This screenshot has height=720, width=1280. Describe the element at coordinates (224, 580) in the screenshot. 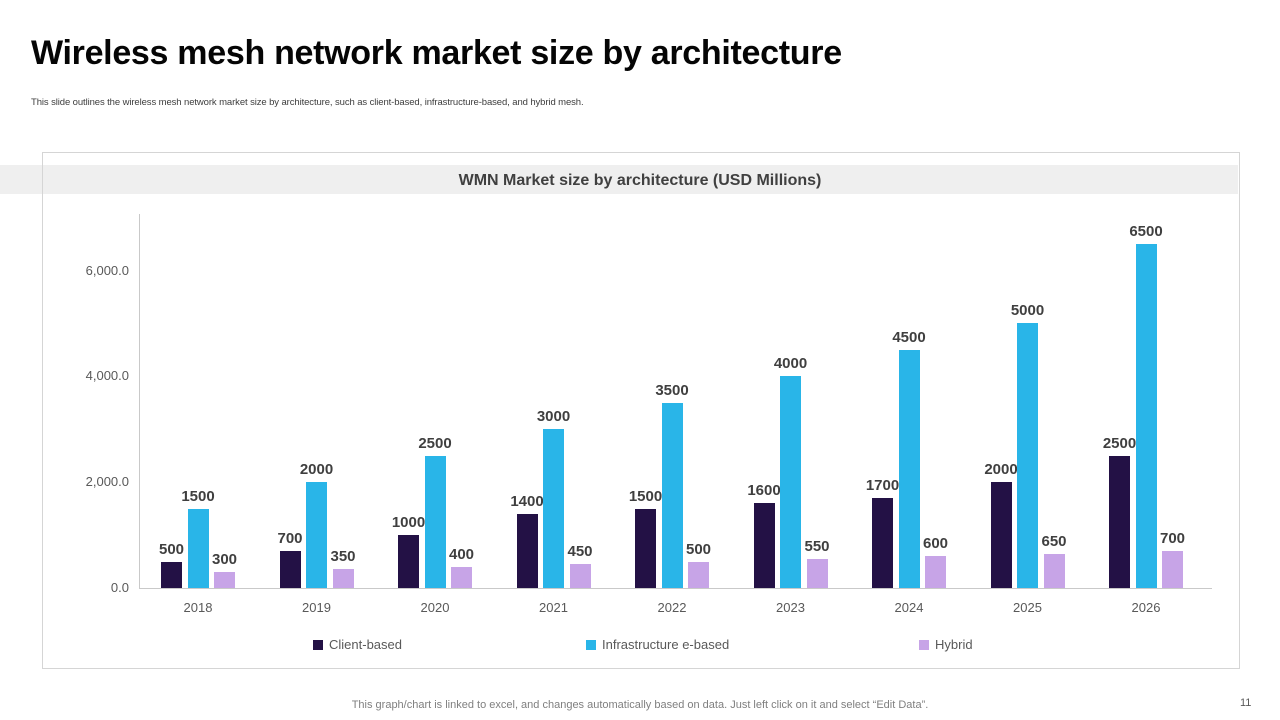

I see `bar-hybrid-2018` at that location.